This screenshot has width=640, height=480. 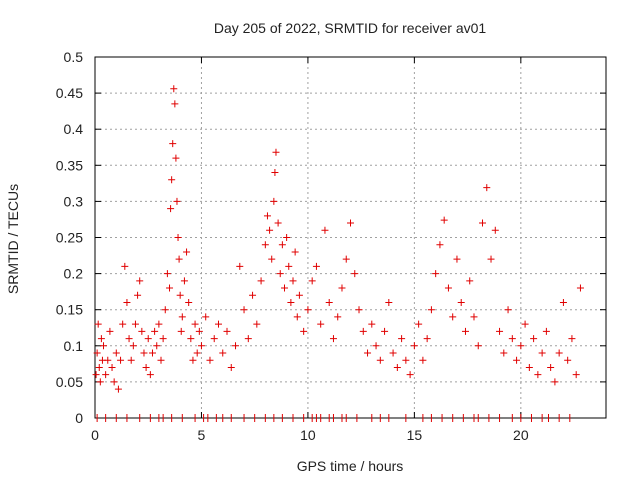 I want to click on y-tick-label: 0, so click(x=79, y=418).